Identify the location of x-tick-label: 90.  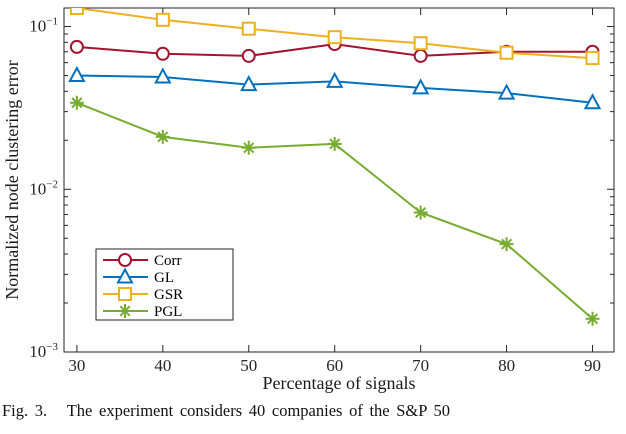
(592, 365).